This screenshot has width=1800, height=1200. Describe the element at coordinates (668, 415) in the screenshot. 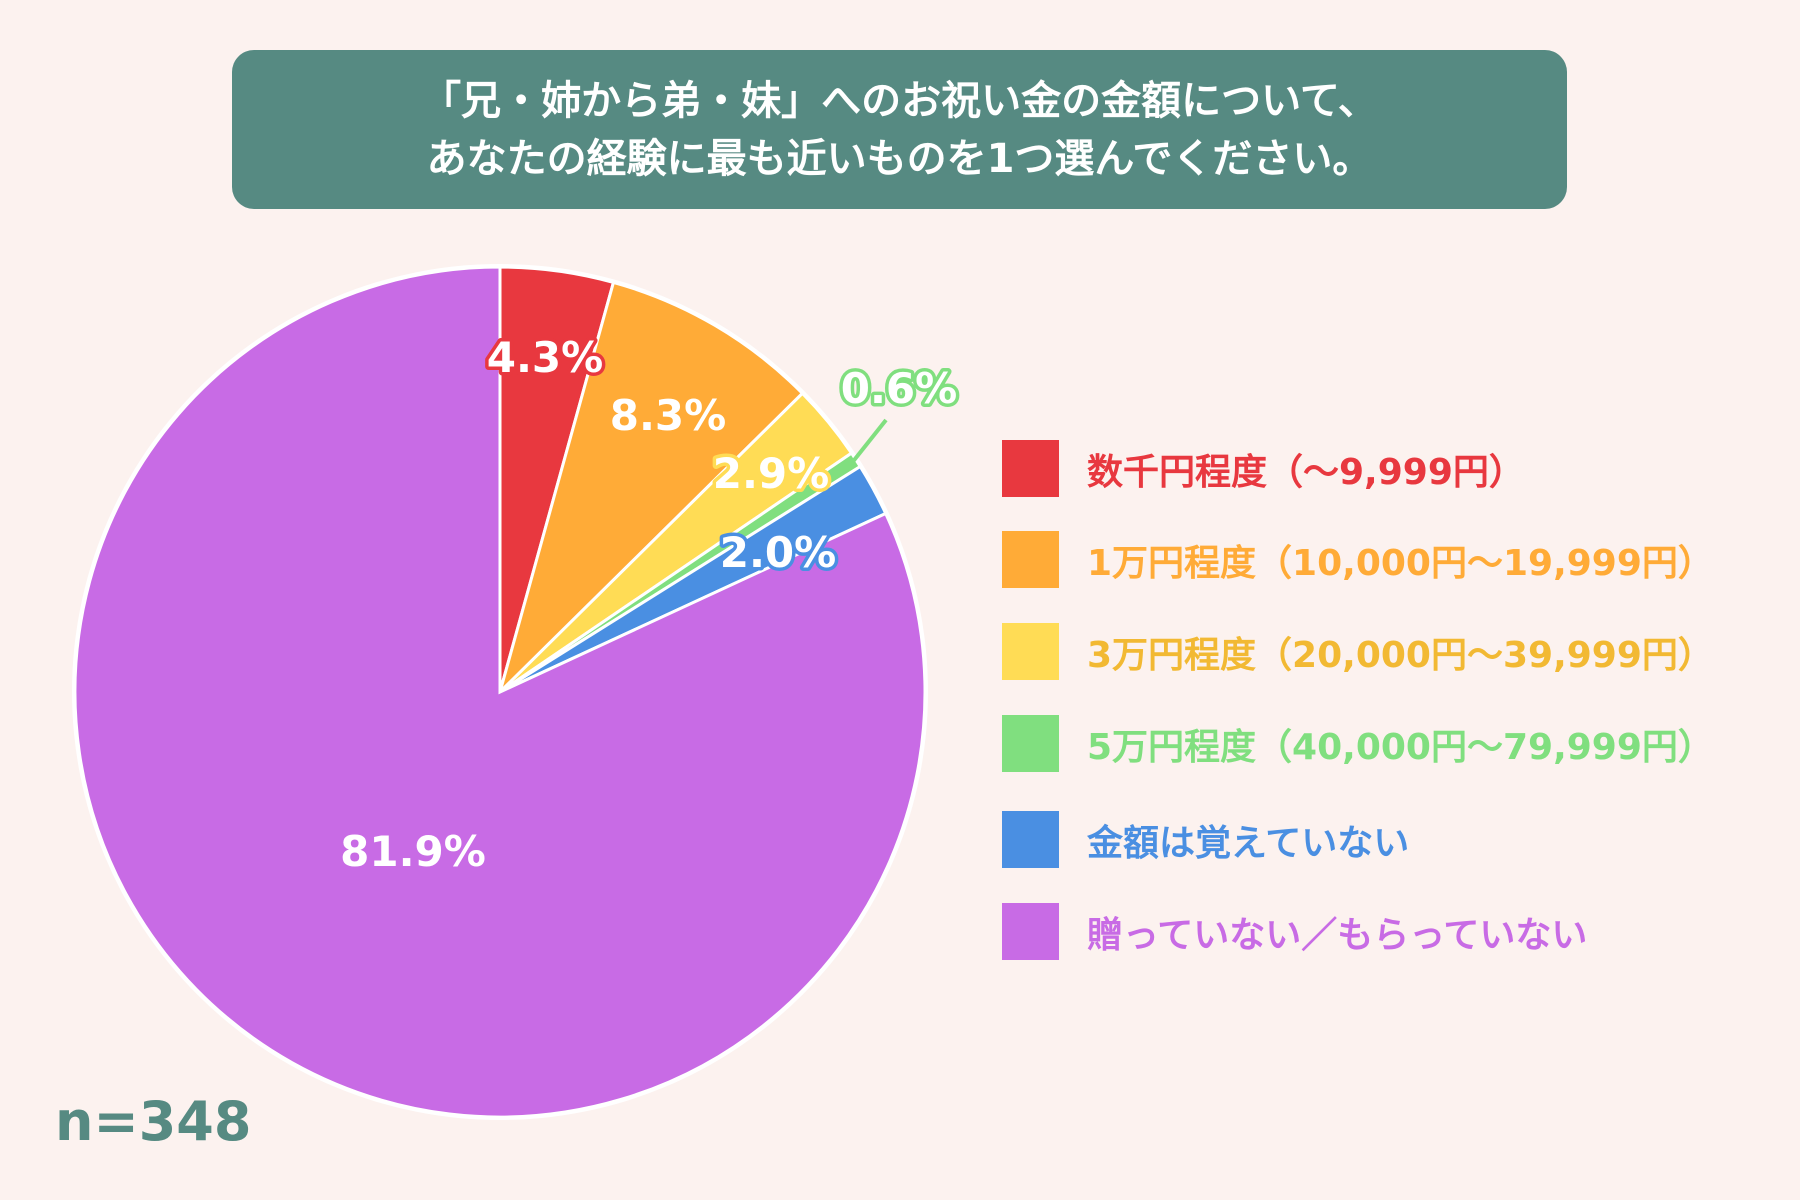

I see `data-label-2: 8.3%` at that location.